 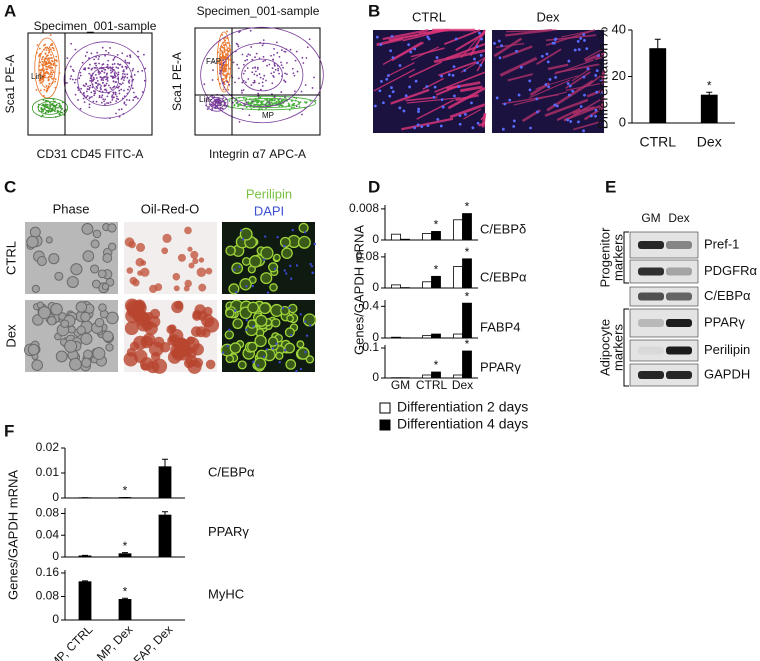 I want to click on protein-label: GAPDH, so click(x=727, y=373).